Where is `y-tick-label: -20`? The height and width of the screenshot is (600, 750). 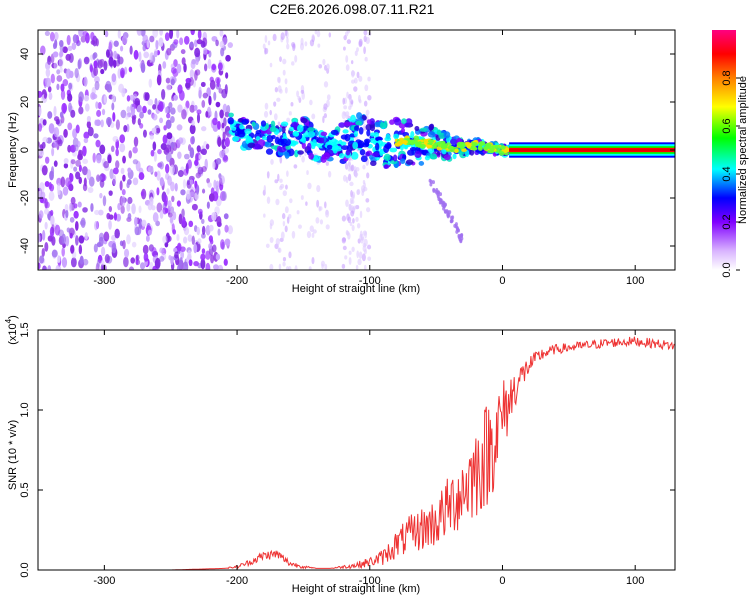
y-tick-label: -20 is located at coordinates (25, 198).